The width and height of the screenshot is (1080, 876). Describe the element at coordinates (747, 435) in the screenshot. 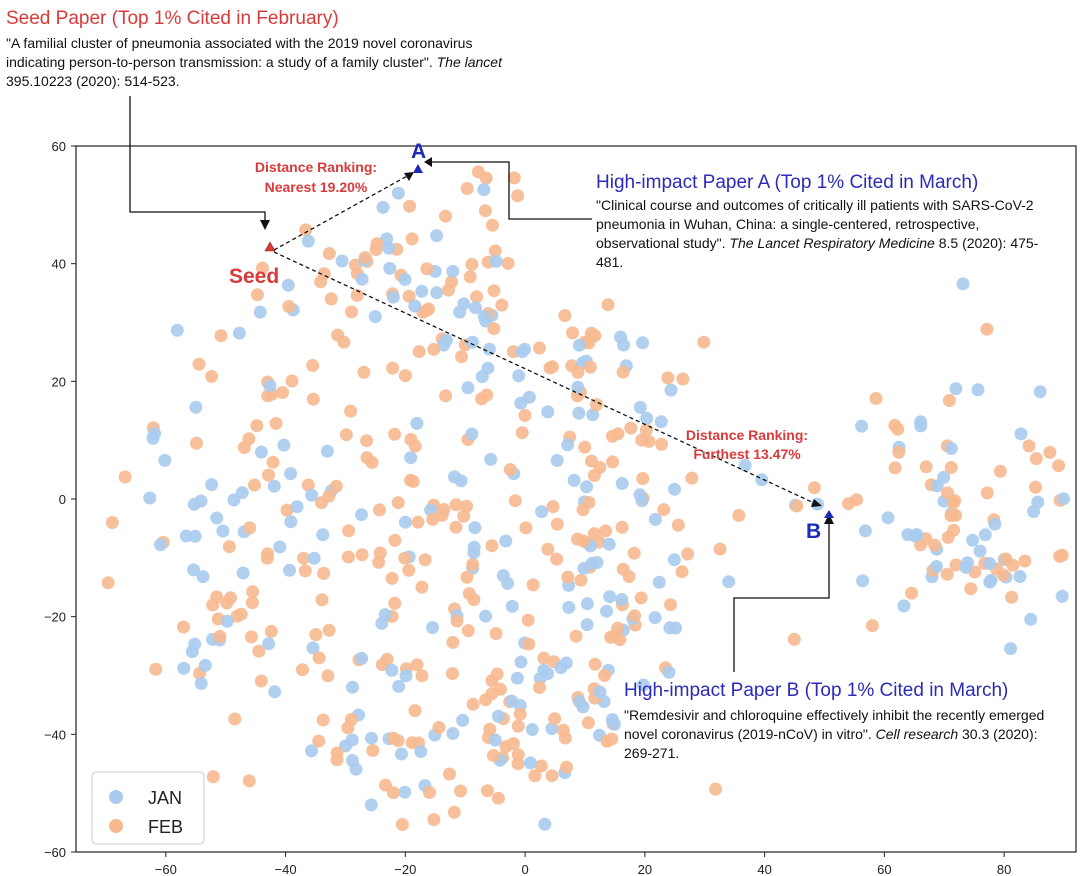

I see `furthest-ranking-line1: Distance Ranking:` at that location.